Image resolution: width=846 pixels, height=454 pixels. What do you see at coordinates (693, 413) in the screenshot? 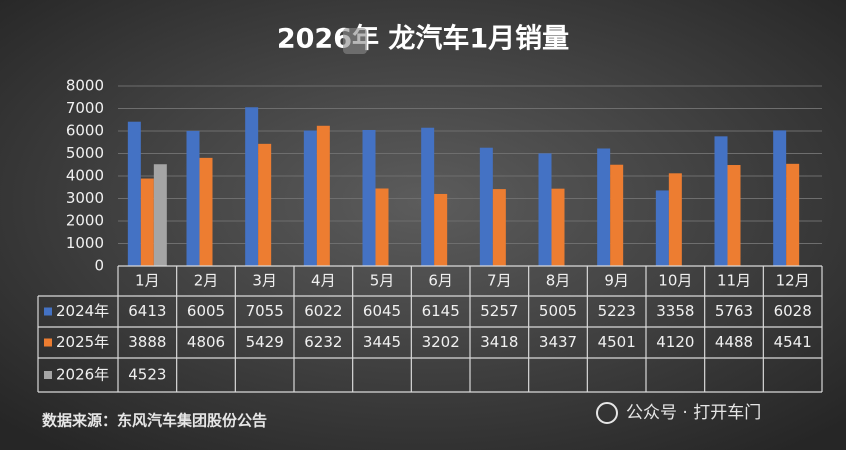
I see `watermark: 公众号 · 打开车门` at bounding box center [693, 413].